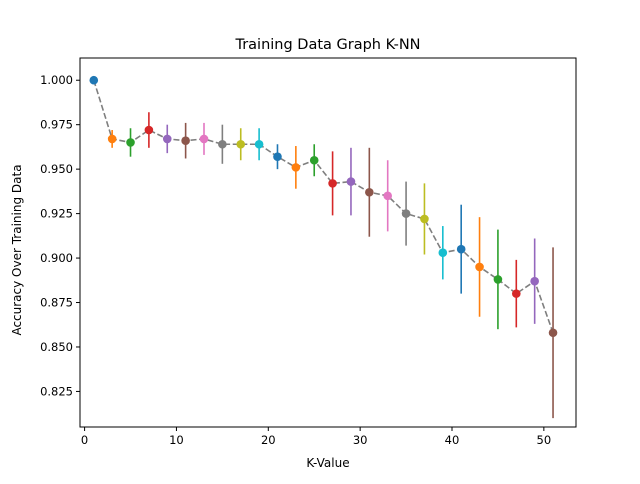 The height and width of the screenshot is (484, 640). What do you see at coordinates (149, 130) in the screenshot?
I see `data-point-k7` at bounding box center [149, 130].